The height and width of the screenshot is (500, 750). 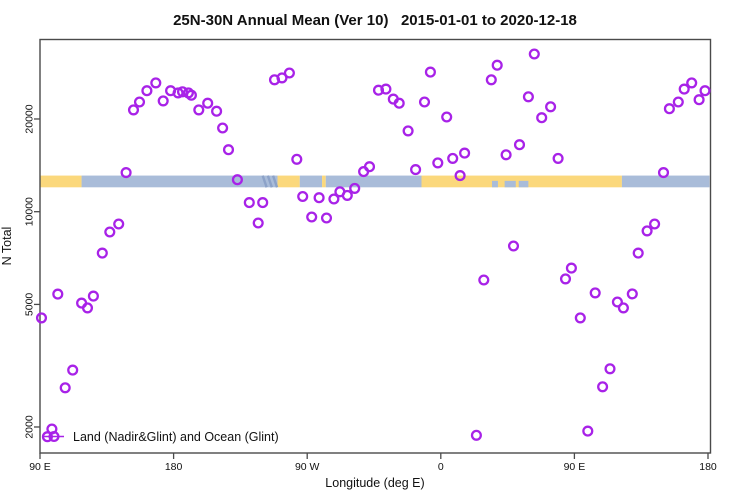 What do you see at coordinates (288, 181) in the screenshot?
I see `map-segment-land` at bounding box center [288, 181].